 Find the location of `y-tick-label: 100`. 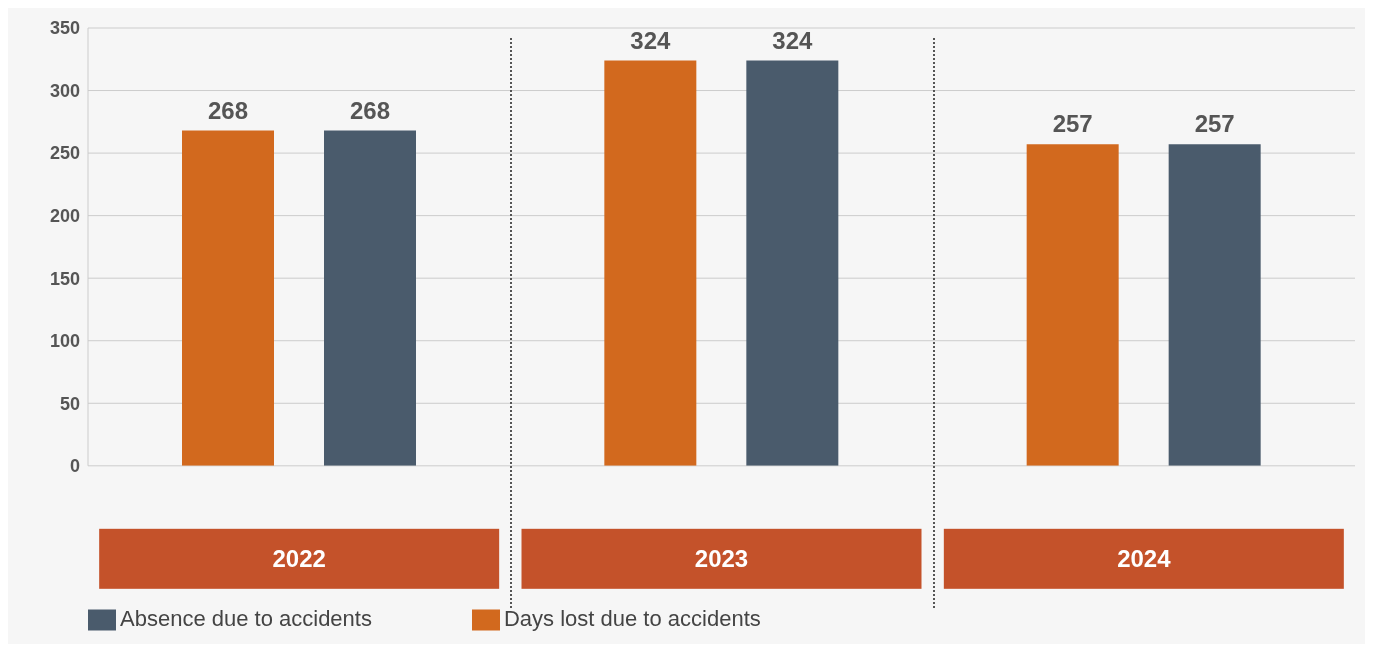

y-tick-label: 100 is located at coordinates (64, 341).